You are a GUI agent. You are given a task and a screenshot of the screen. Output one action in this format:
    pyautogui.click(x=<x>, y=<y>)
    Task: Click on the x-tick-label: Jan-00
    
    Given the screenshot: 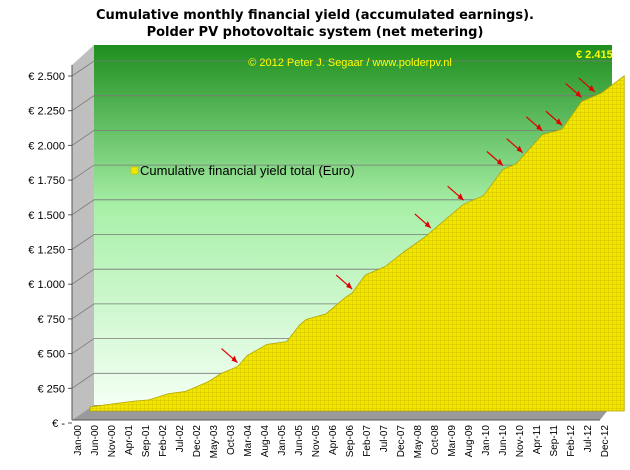 What is the action you would take?
    pyautogui.click(x=78, y=440)
    